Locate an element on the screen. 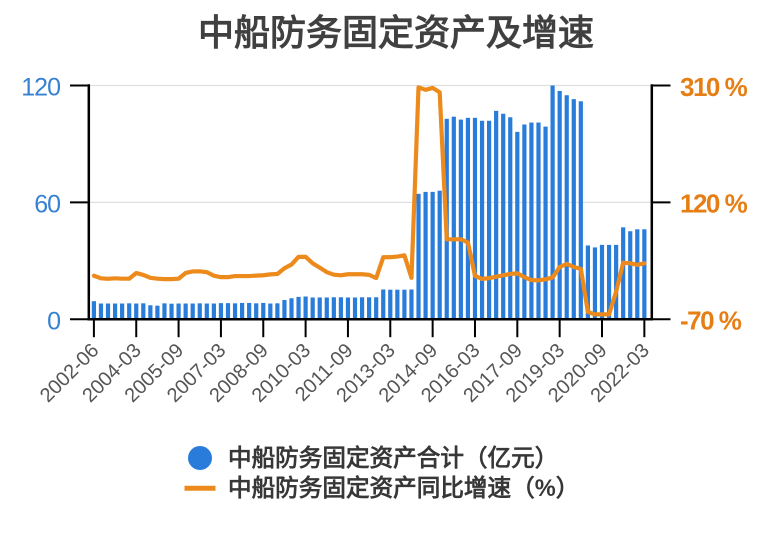 The width and height of the screenshot is (768, 540). svg-text: 中船防务固定资产同比增速（%） is located at coordinates (403, 488).